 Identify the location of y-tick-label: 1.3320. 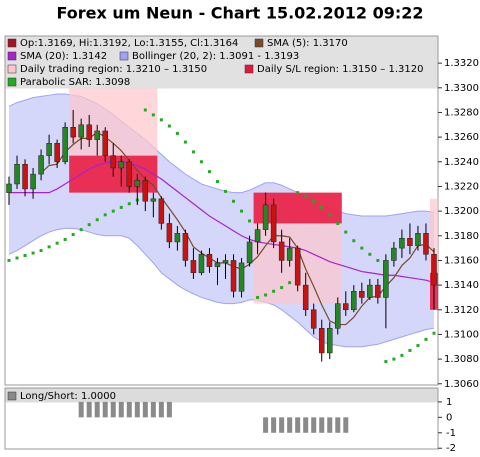
(461, 63).